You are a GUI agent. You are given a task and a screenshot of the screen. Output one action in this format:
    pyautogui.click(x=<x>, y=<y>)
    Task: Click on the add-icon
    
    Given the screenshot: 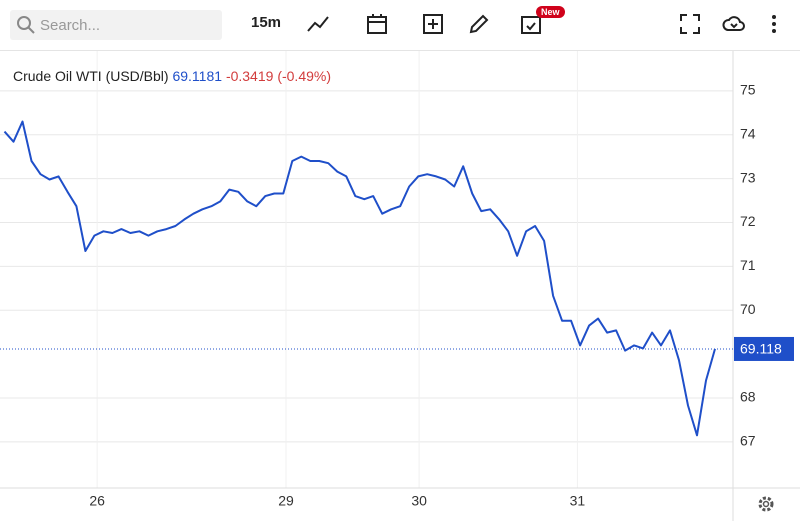 What is the action you would take?
    pyautogui.click(x=433, y=24)
    